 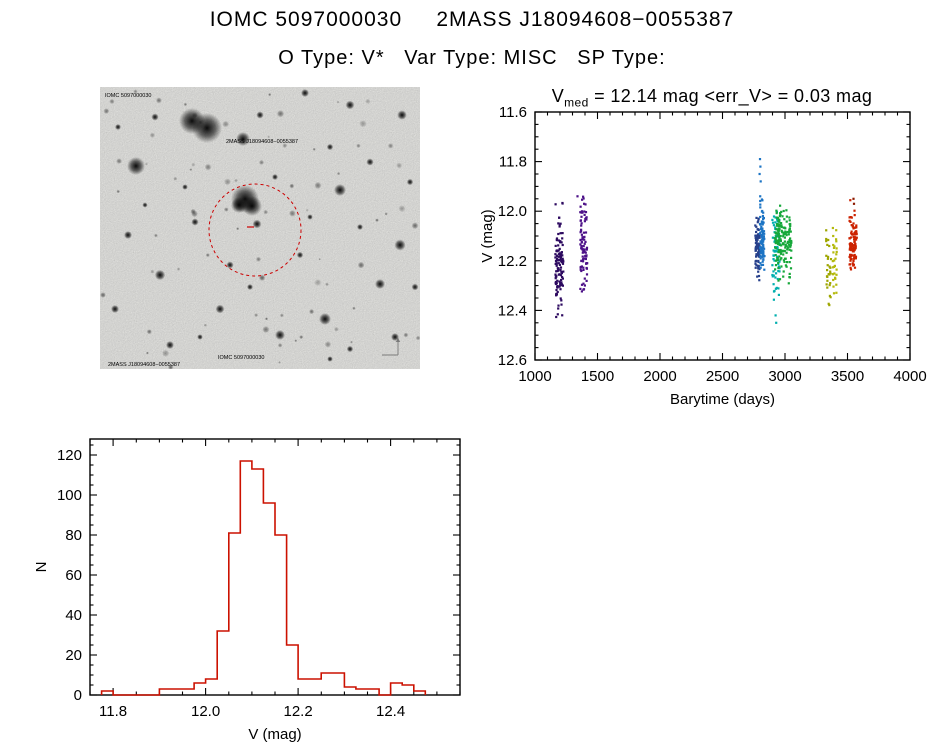 I want to click on target-aperture-circle, so click(x=255, y=230).